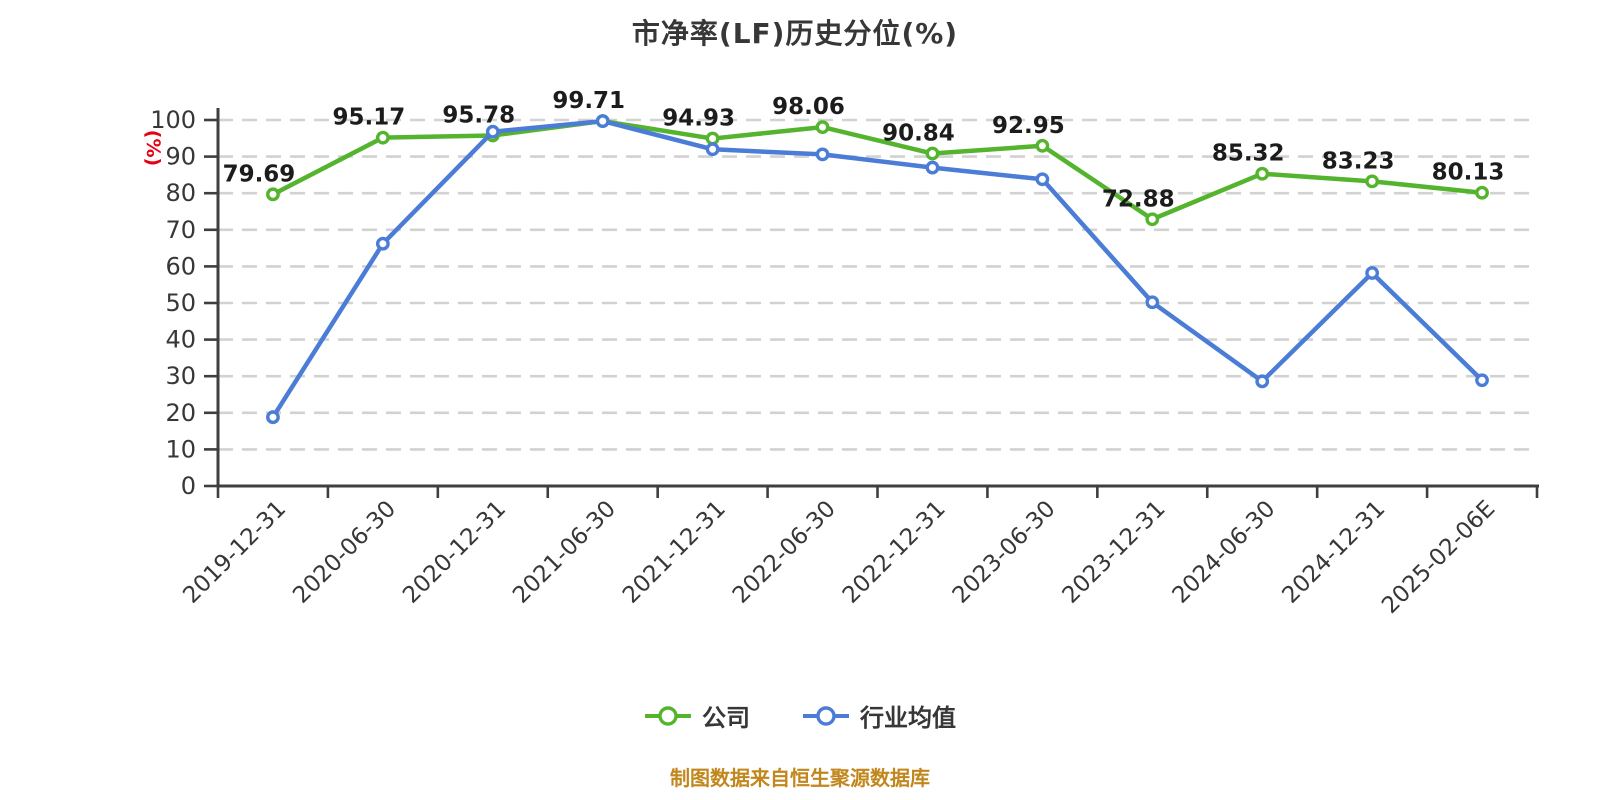  Describe the element at coordinates (808, 107) in the screenshot. I see `data-label: 98.06` at that location.